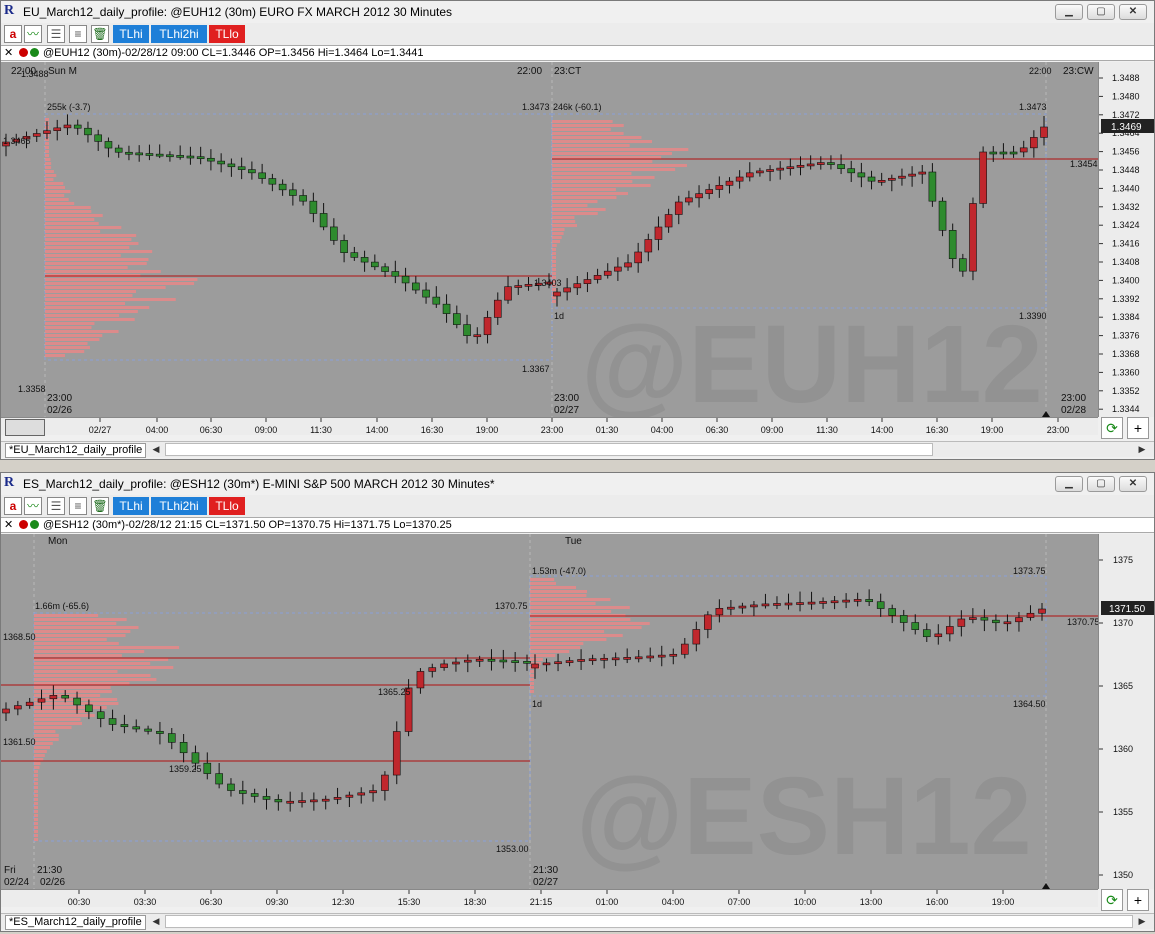  Describe the element at coordinates (145, 902) in the screenshot. I see `time-tick-label: 03:30` at that location.